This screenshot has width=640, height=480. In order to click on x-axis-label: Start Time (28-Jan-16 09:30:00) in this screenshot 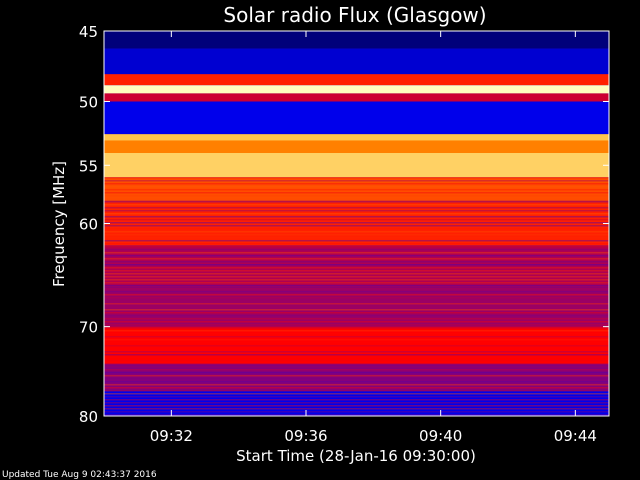, I will do `click(356, 456)`.